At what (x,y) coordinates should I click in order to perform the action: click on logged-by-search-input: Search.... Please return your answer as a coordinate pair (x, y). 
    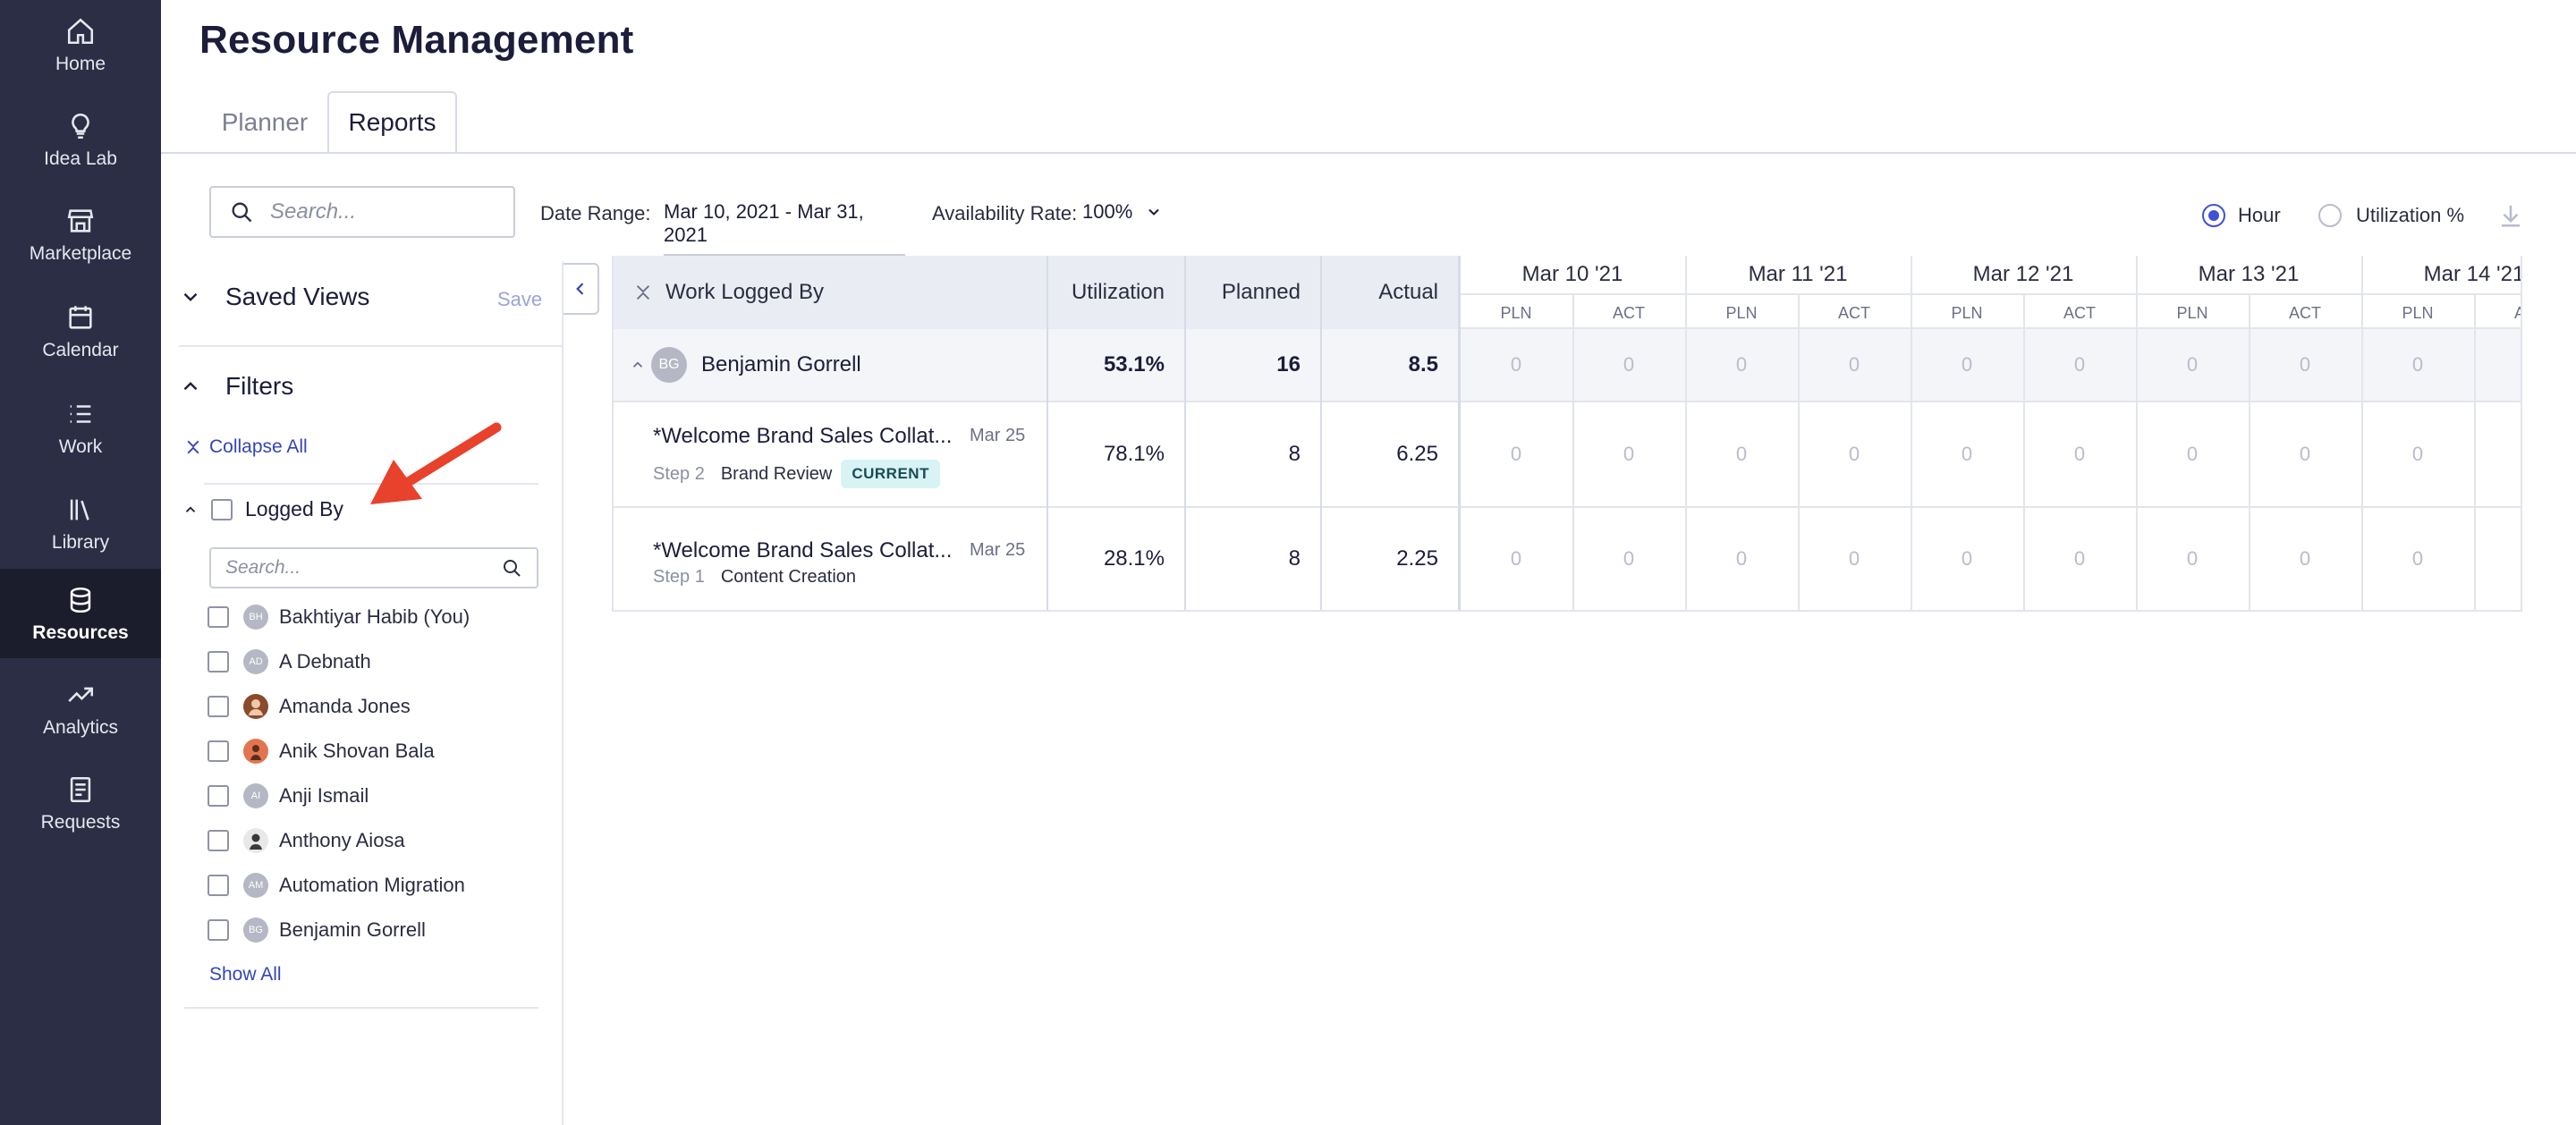
    Looking at the image, I should click on (373, 567).